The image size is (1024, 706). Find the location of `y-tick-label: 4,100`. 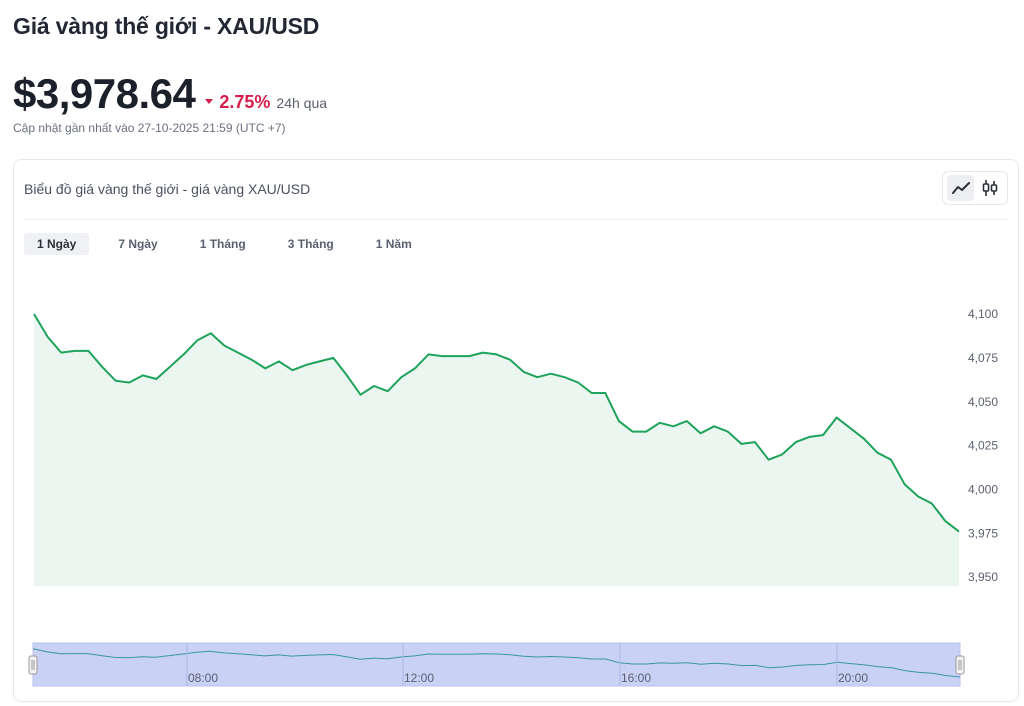

y-tick-label: 4,100 is located at coordinates (983, 314).